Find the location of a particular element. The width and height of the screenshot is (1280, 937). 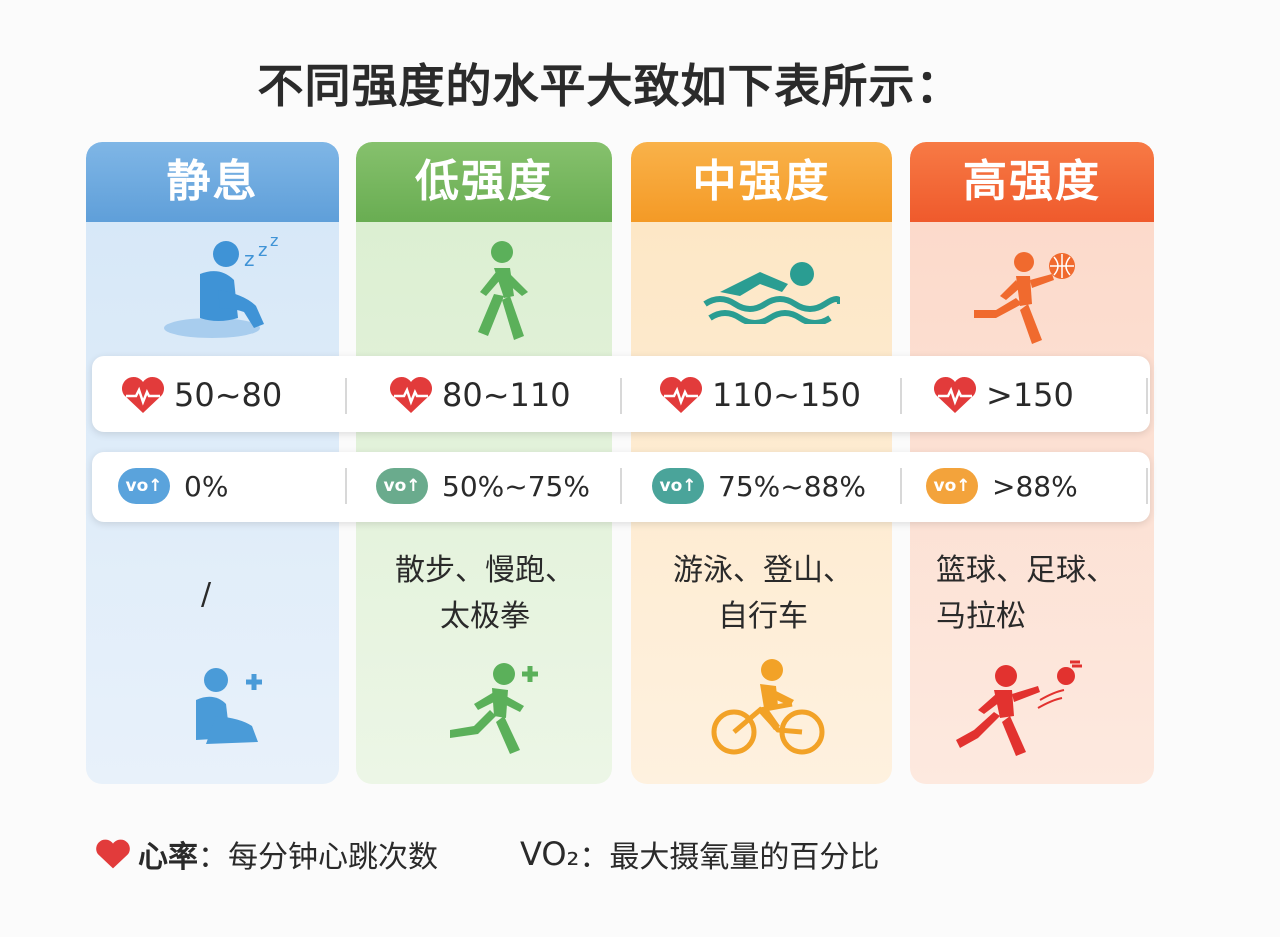

activity-line: 太极拳 is located at coordinates (485, 616).